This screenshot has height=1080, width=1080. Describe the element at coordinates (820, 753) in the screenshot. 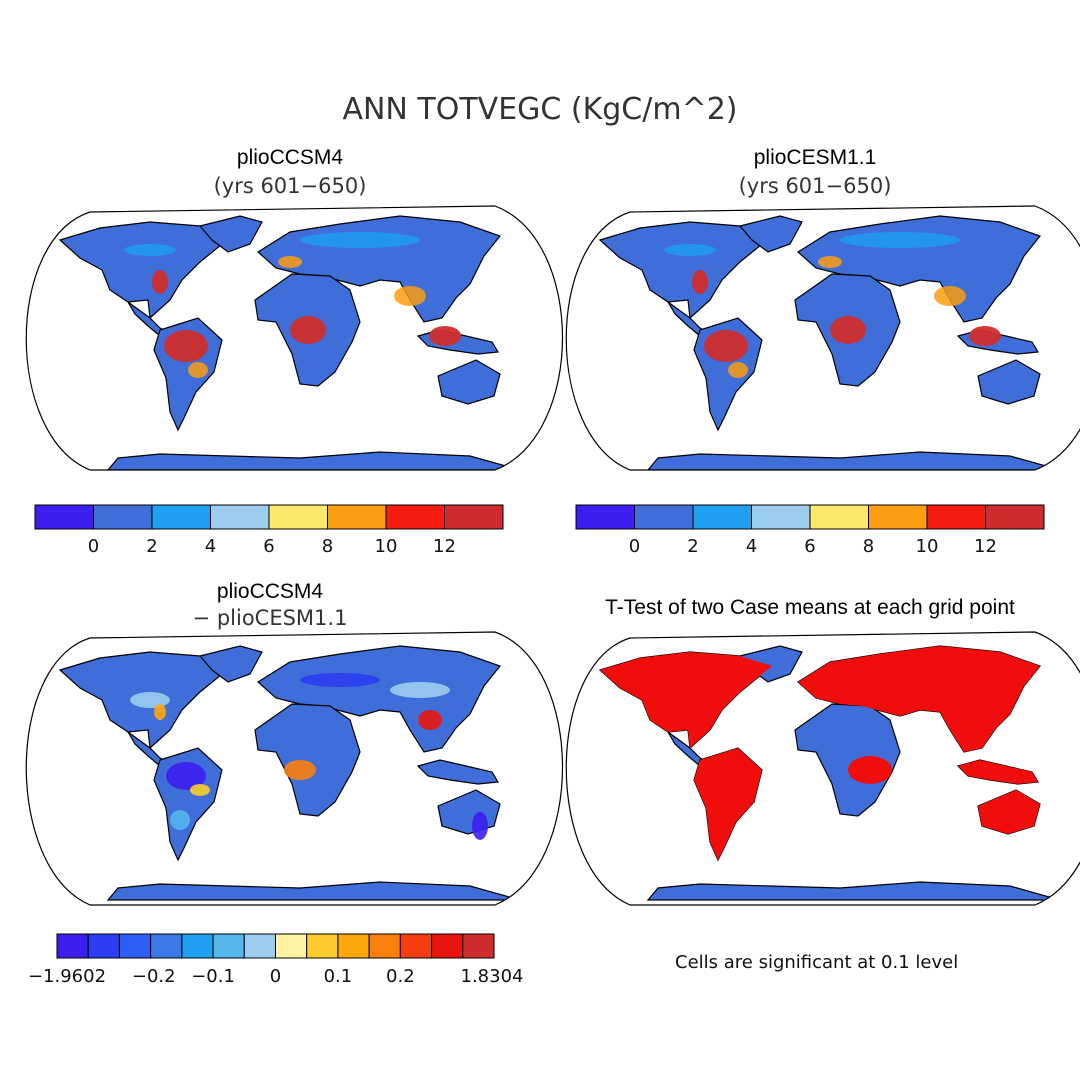

I see `significant-cells` at that location.